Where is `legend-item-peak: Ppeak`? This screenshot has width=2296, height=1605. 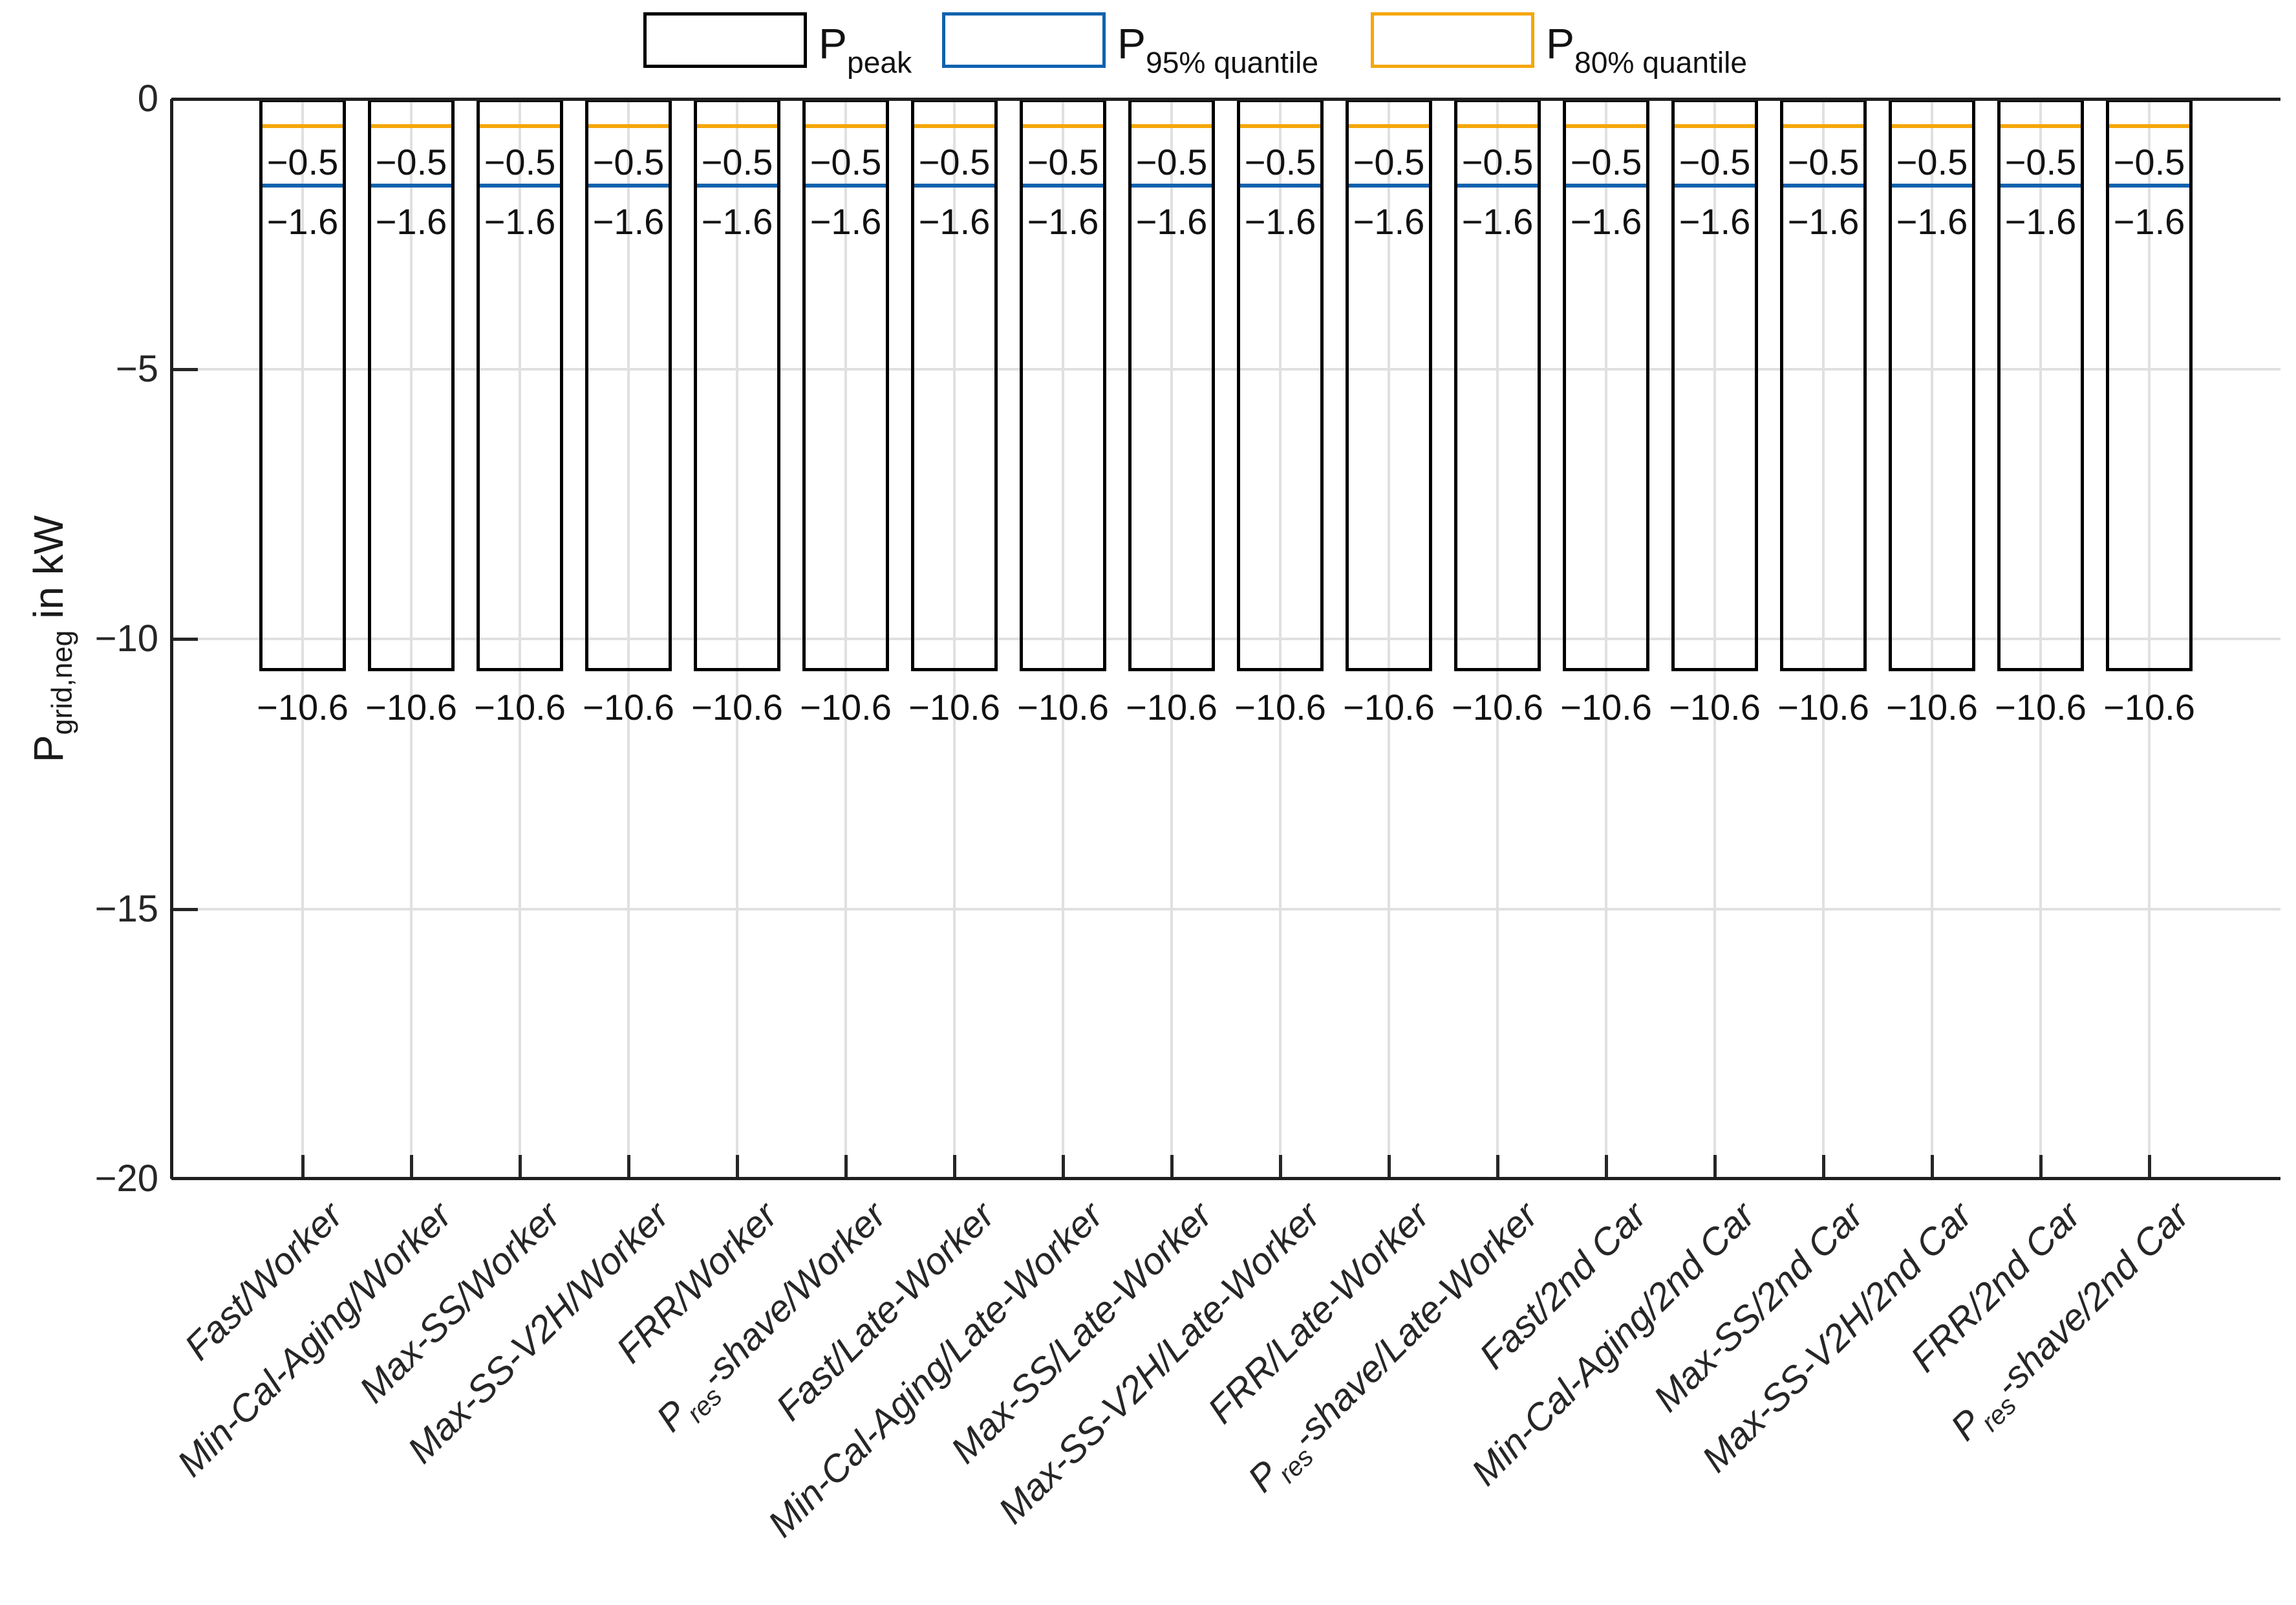
legend-item-peak: Ppeak is located at coordinates (792, 51).